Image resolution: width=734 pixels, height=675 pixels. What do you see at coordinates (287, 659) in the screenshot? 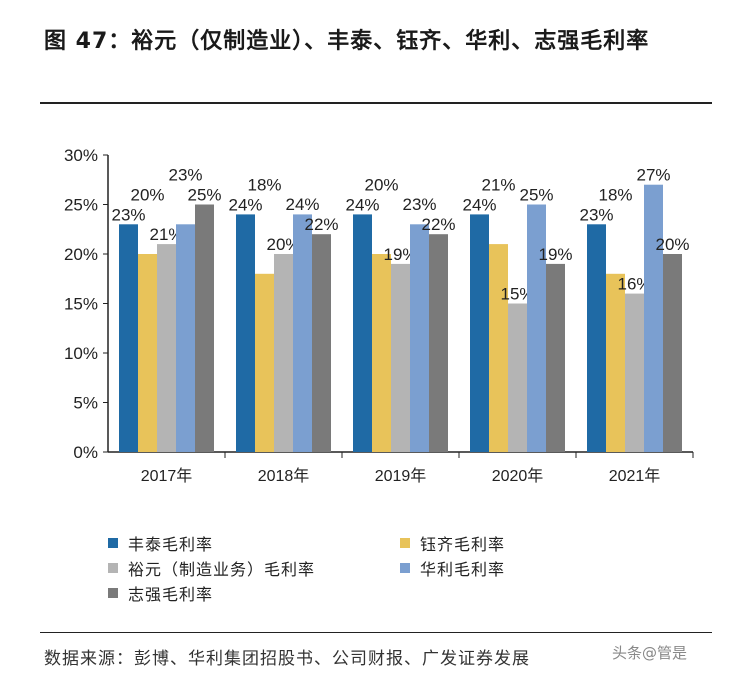
I see `source-note: 数据来源：彭博、华利集团招股书、公司财报、广发证券发展` at bounding box center [287, 659].